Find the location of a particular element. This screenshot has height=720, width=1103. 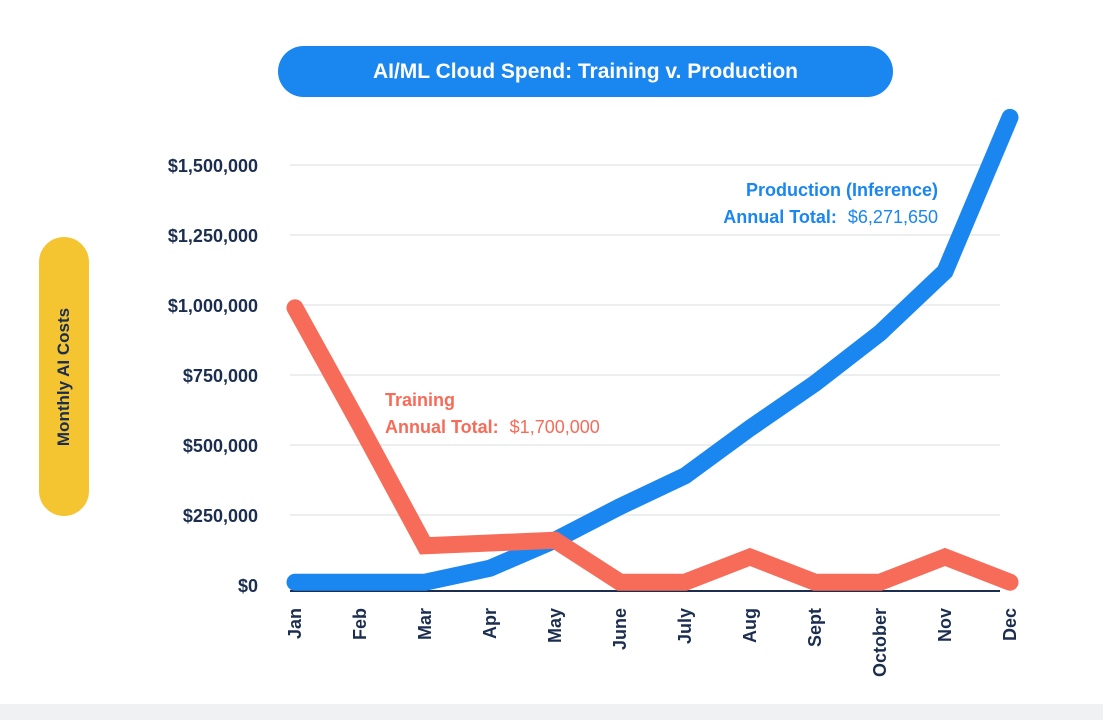

y-tick-label: $250,000 is located at coordinates (220, 516).